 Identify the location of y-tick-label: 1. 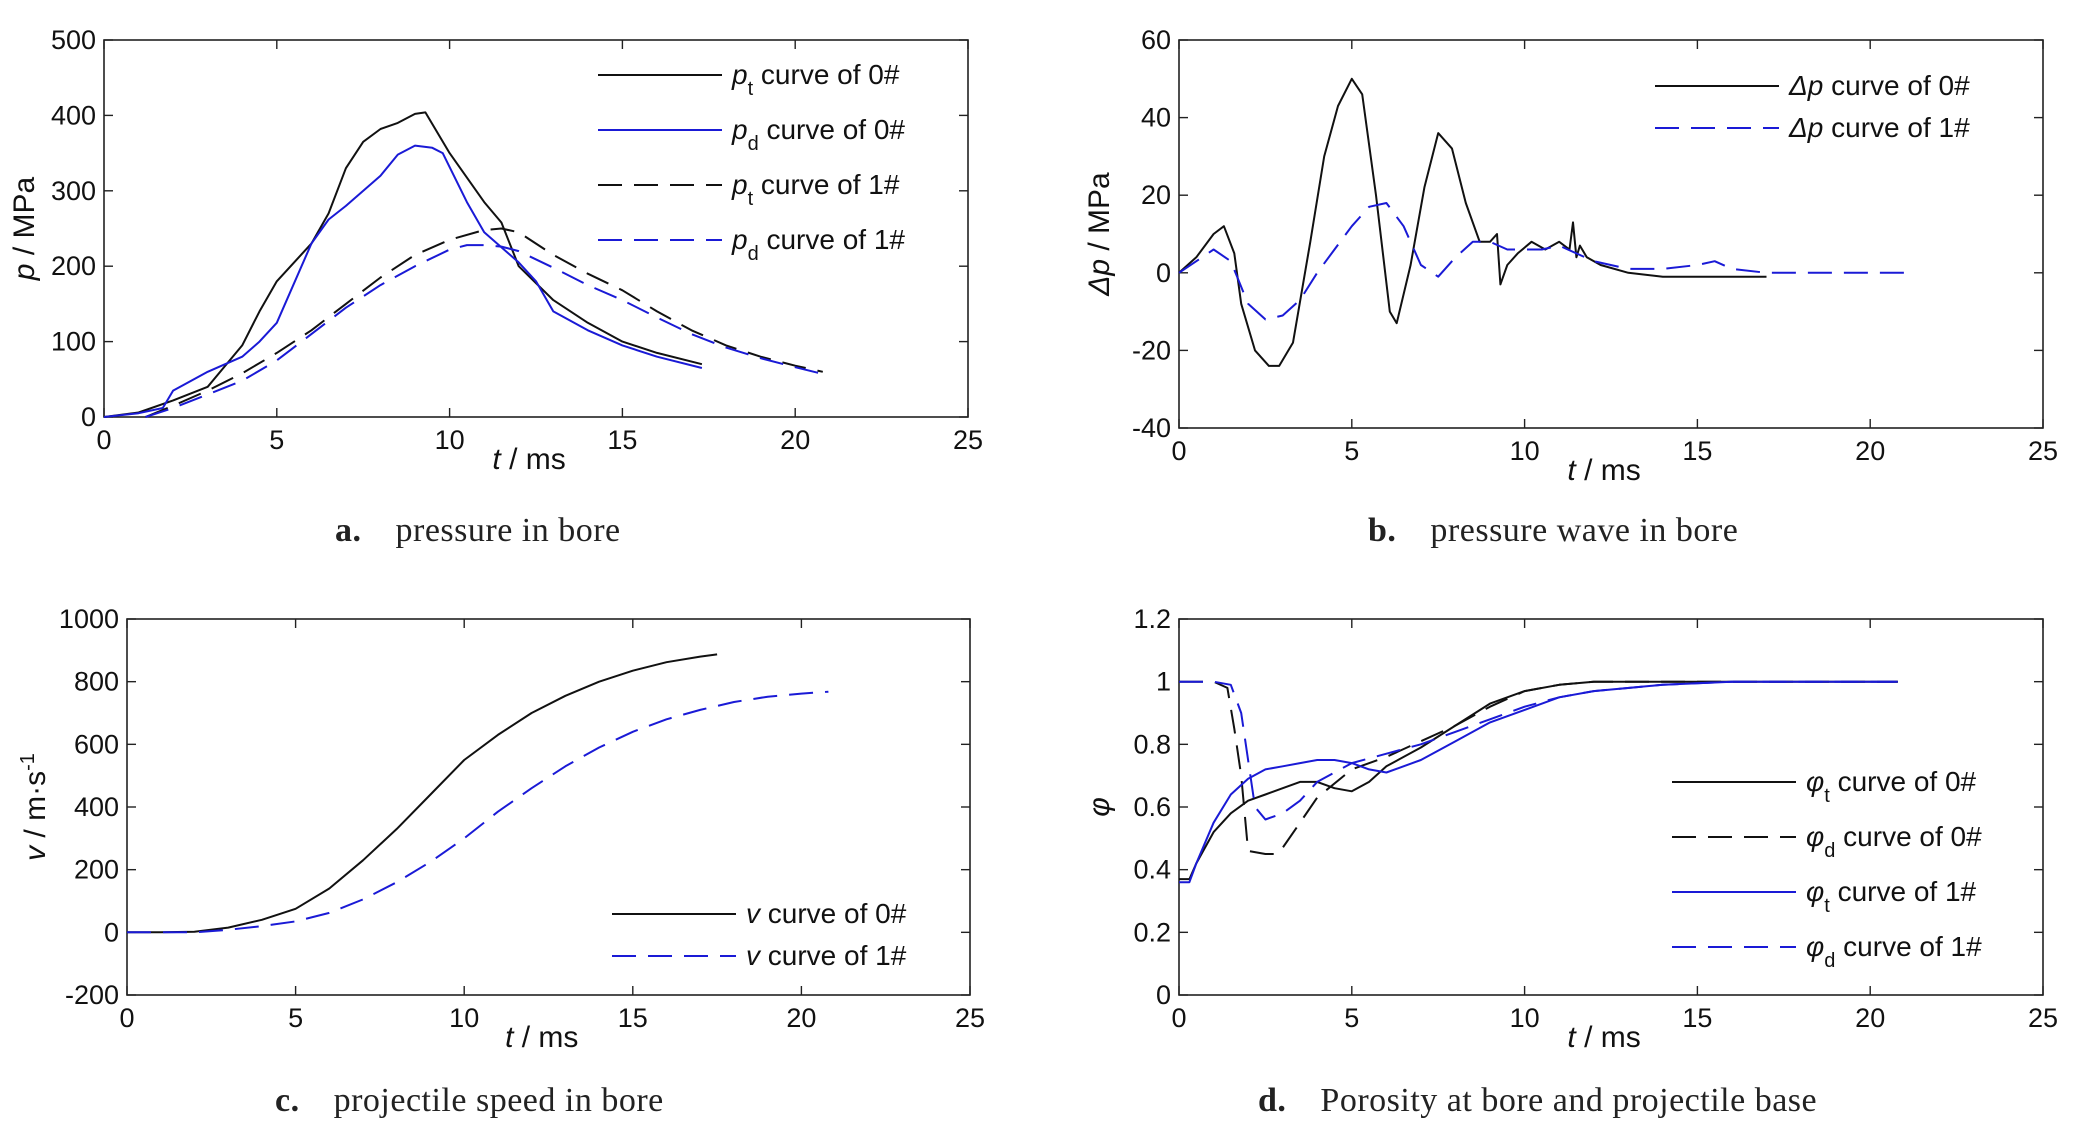
(1163, 682).